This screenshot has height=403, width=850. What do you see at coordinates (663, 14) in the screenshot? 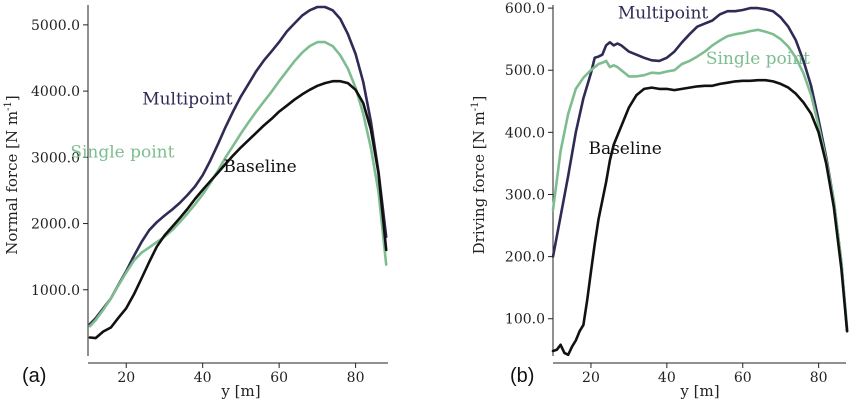
I see `panel-b-label-multipoint: Multipoint` at bounding box center [663, 14].